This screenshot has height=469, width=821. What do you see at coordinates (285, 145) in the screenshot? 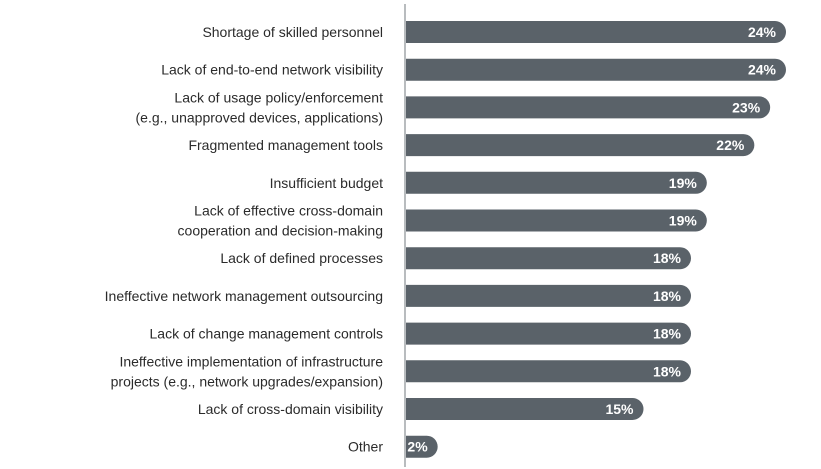
I see `category-tick-label: Fragmented management tools` at bounding box center [285, 145].